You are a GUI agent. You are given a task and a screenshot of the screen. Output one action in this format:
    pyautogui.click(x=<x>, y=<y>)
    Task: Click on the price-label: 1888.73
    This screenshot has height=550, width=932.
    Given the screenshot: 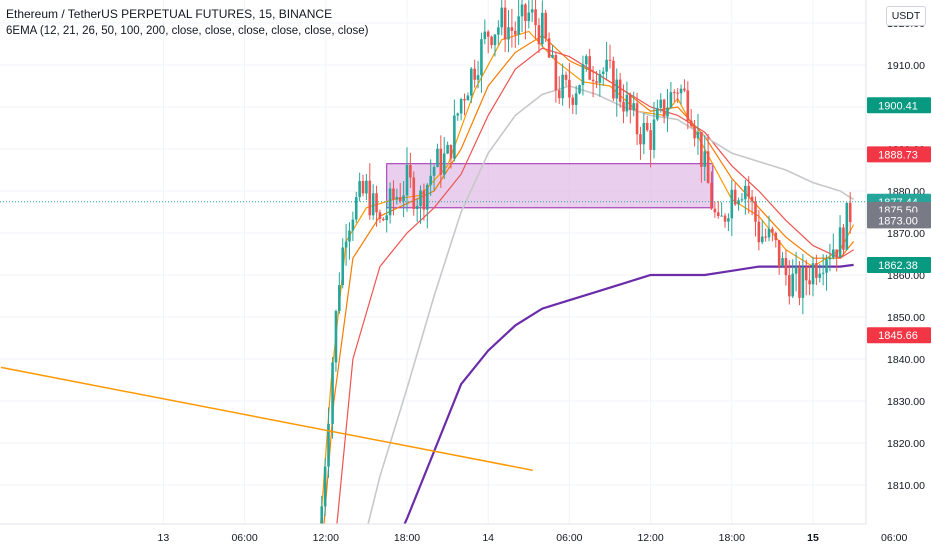 What is the action you would take?
    pyautogui.click(x=899, y=154)
    